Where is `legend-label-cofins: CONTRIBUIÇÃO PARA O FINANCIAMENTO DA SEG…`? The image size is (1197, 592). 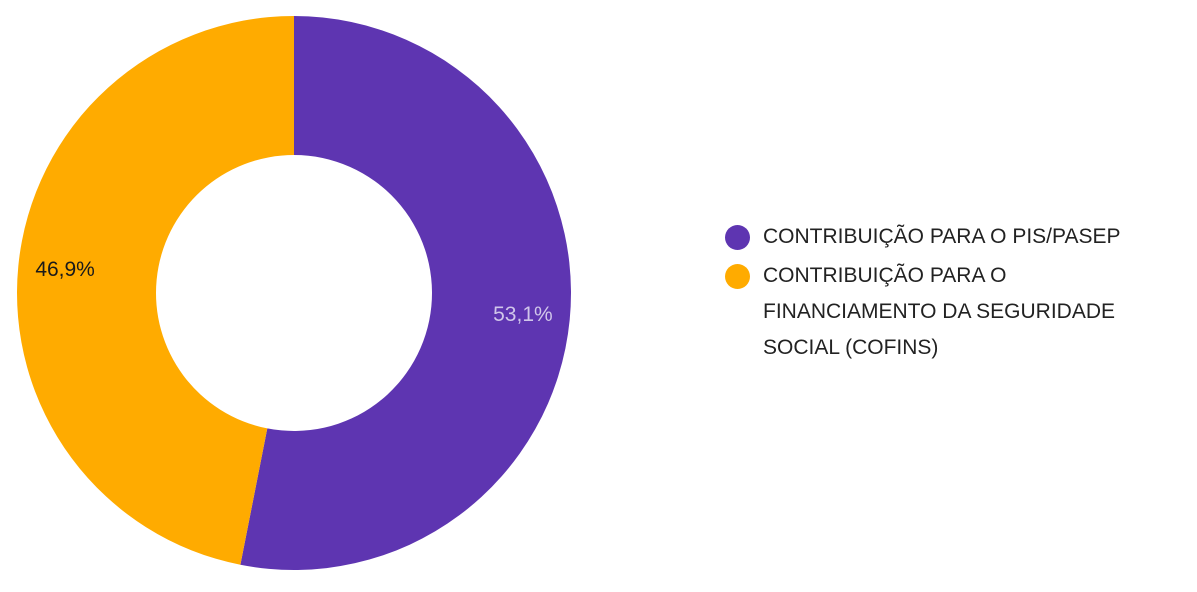
legend-label-cofins: CONTRIBUIÇÃO PARA O FINANCIAMENTO DA SEG… is located at coordinates (939, 311).